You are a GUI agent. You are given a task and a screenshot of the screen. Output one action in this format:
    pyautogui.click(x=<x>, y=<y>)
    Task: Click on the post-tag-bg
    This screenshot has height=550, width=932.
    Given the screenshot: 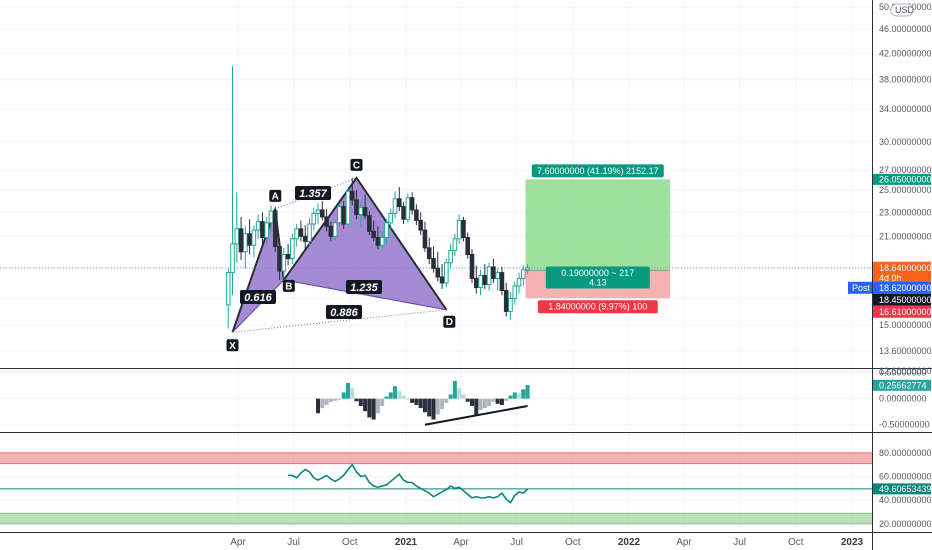 What is the action you would take?
    pyautogui.click(x=860, y=287)
    